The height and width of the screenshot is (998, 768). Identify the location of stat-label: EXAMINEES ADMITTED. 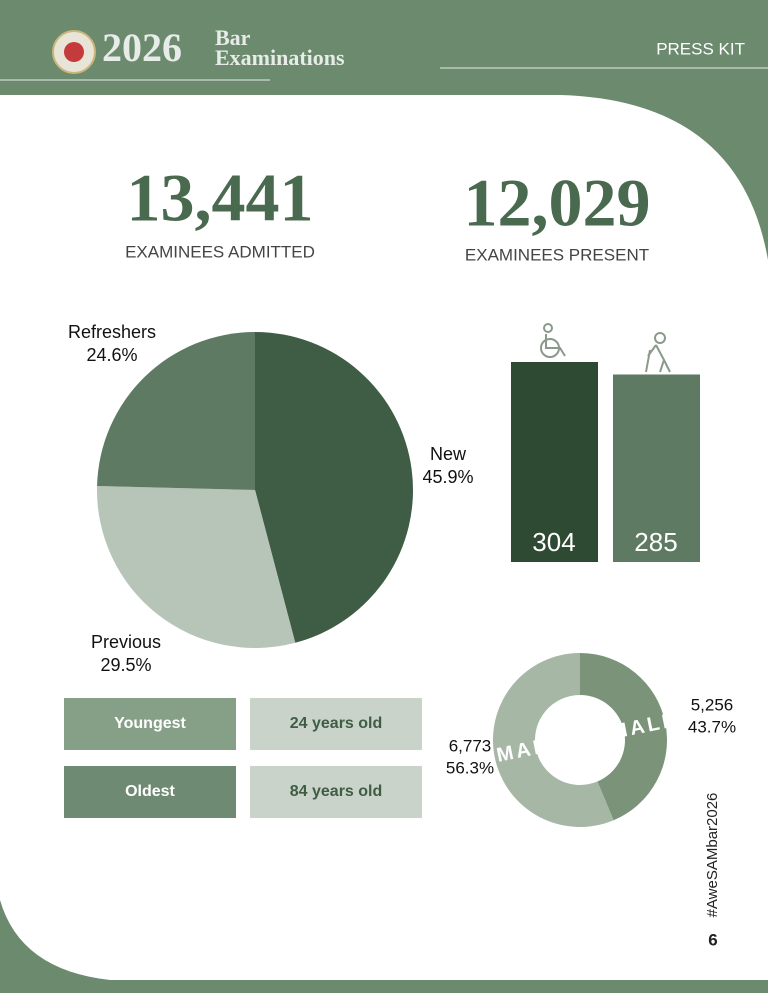
(220, 251).